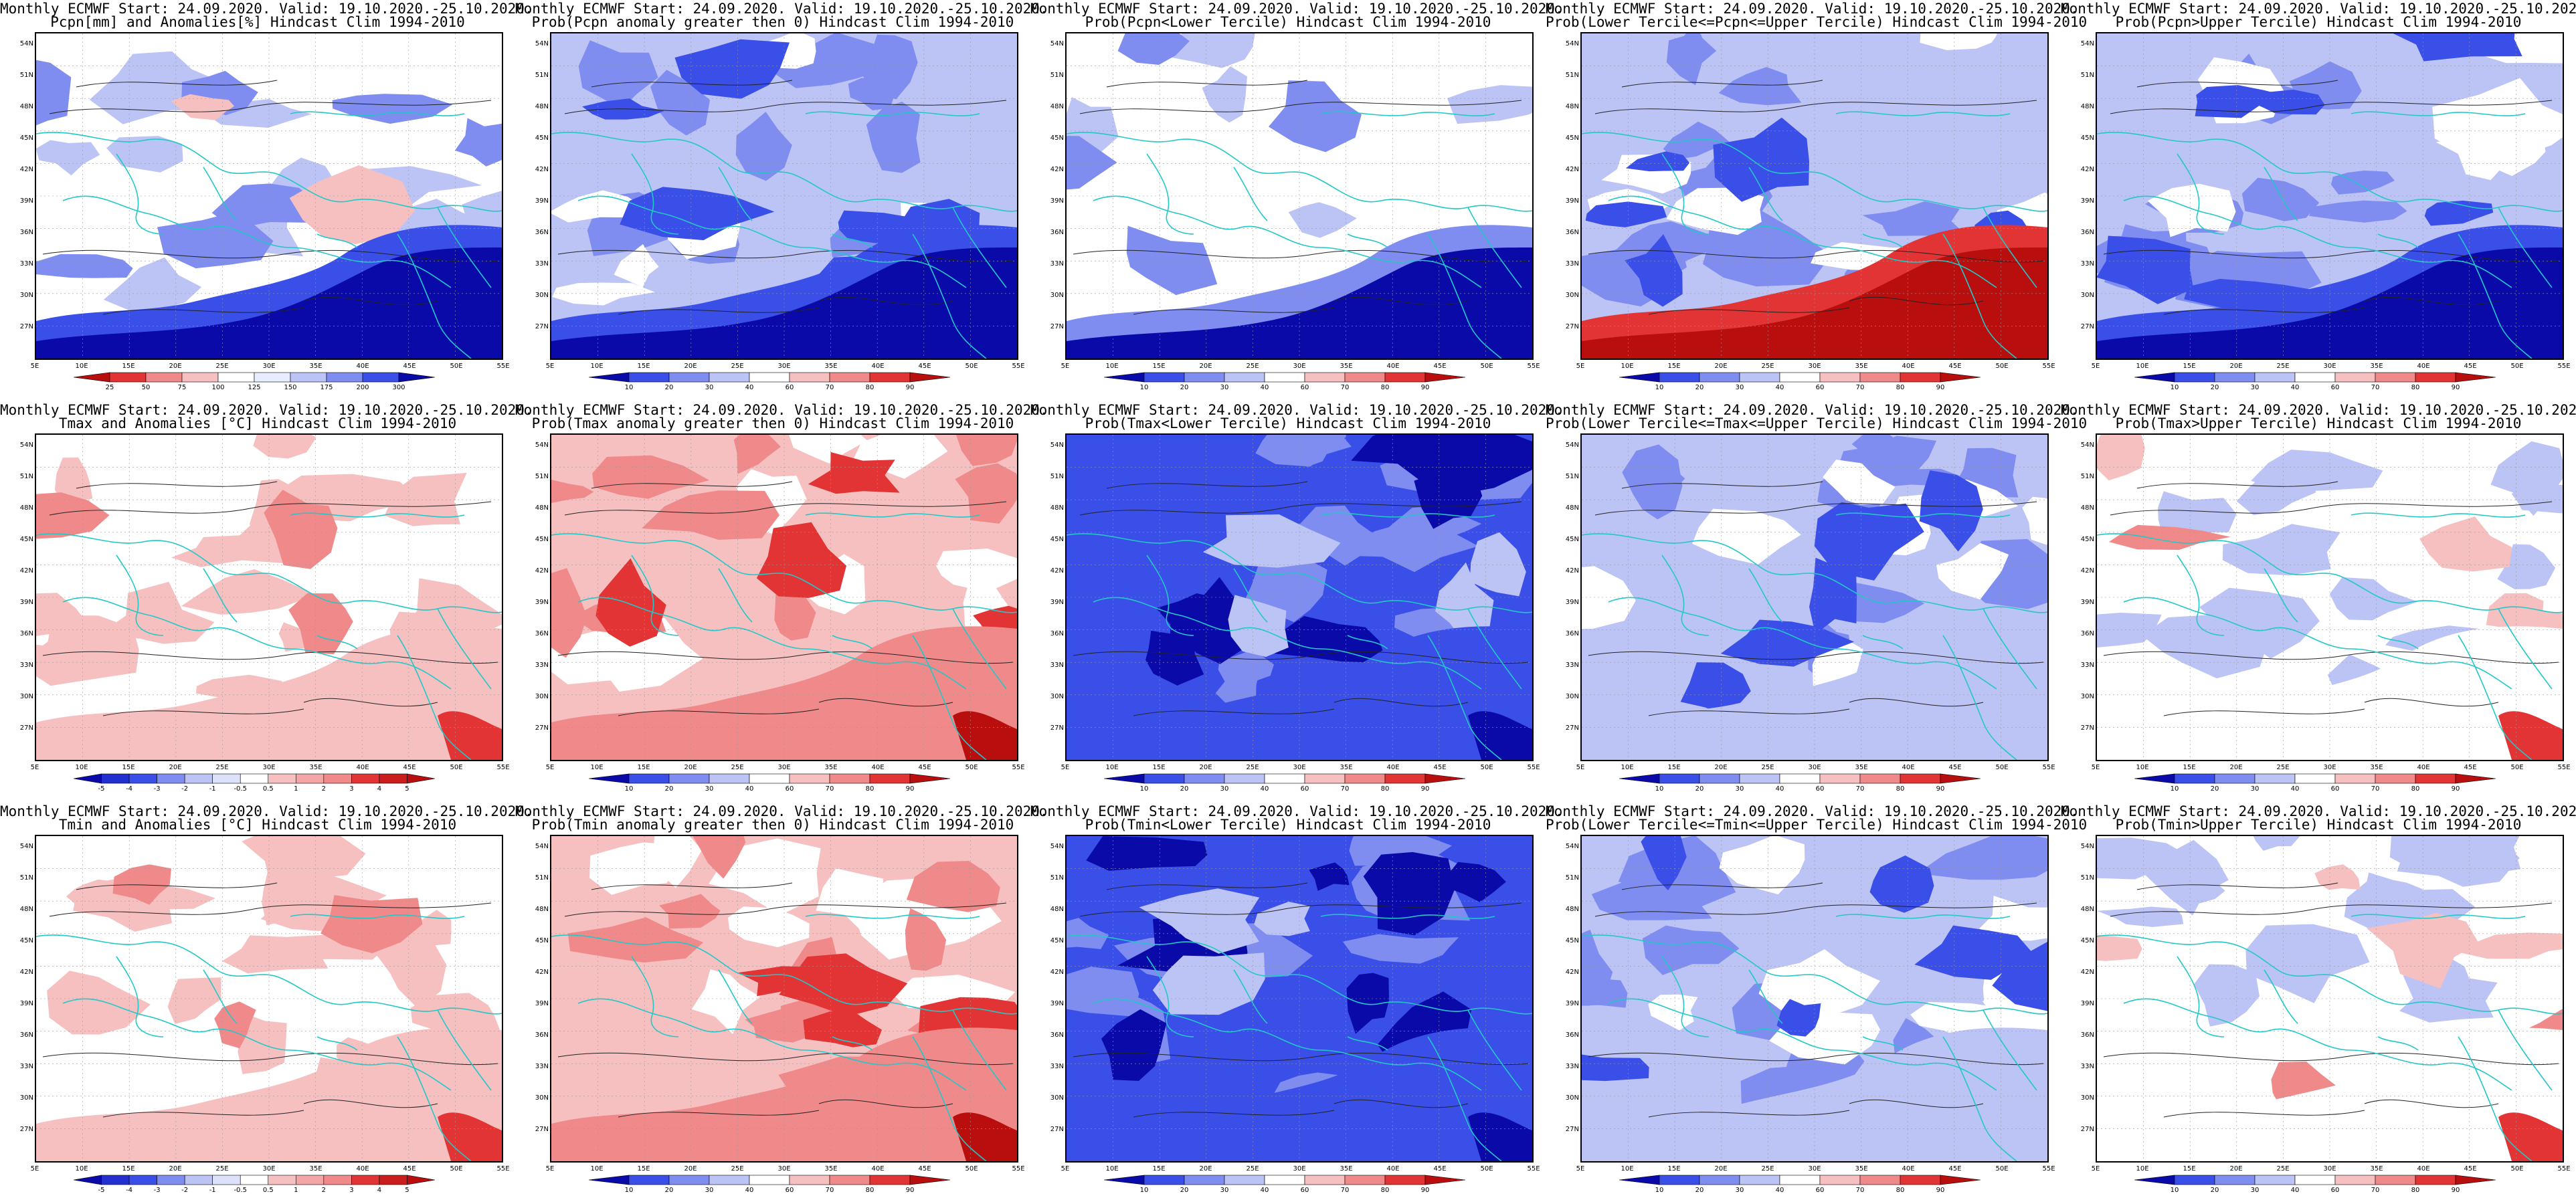  I want to click on colorbar-tick-label: 40, so click(1780, 387).